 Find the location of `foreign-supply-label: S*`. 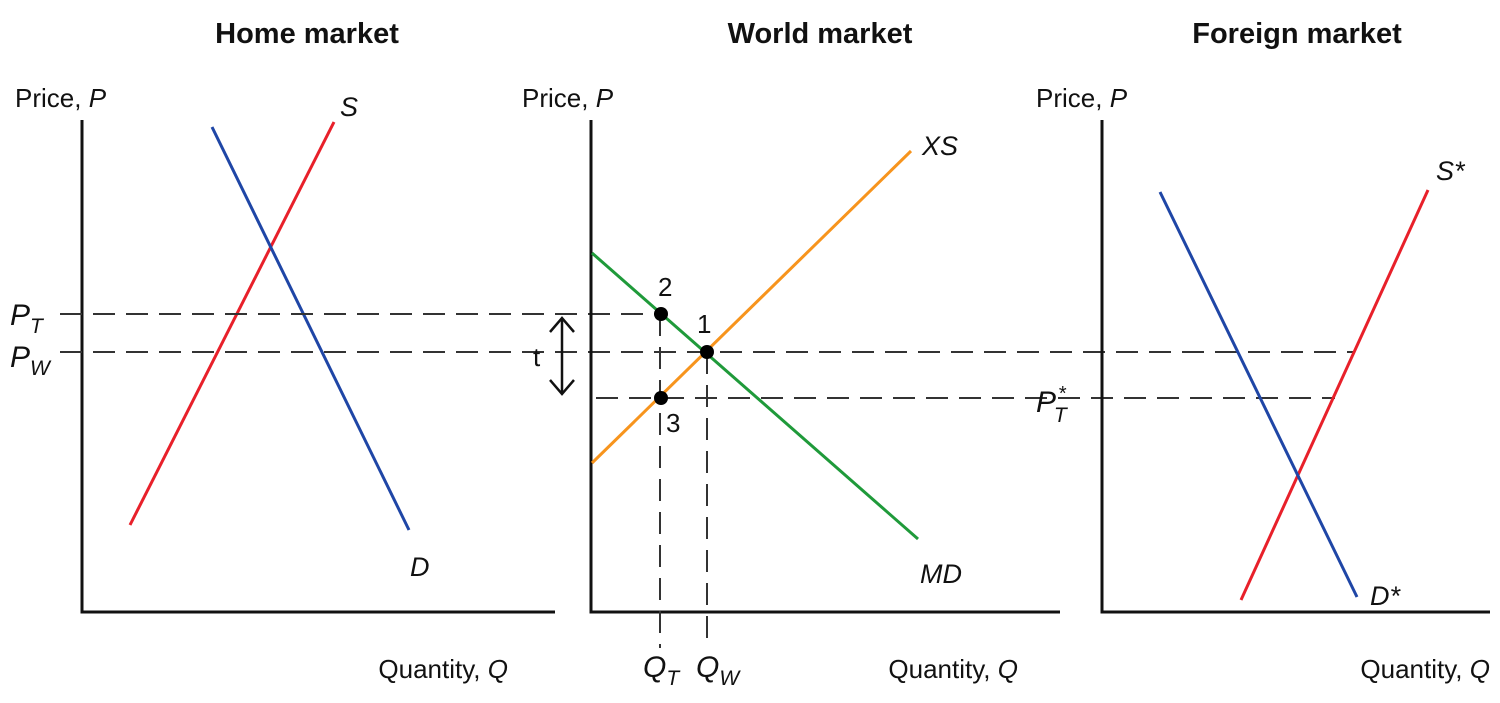

foreign-supply-label: S* is located at coordinates (1451, 171).